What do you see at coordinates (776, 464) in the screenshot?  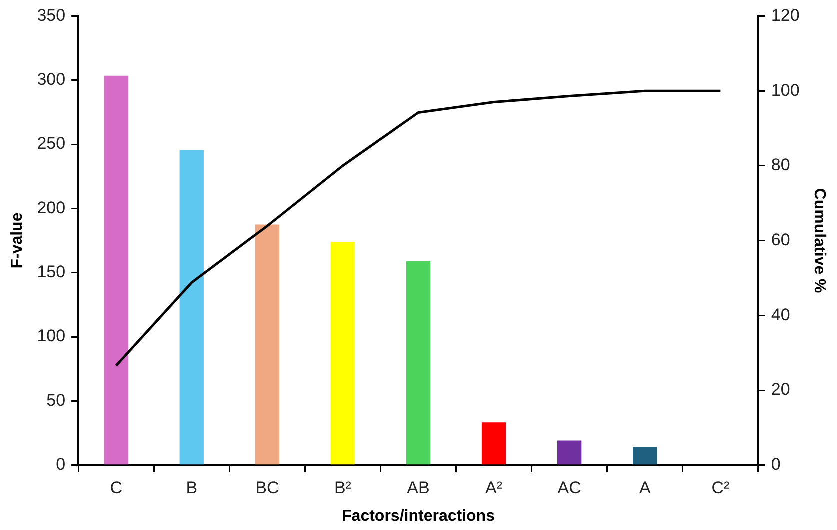 I see `y2-tick-label: 0` at bounding box center [776, 464].